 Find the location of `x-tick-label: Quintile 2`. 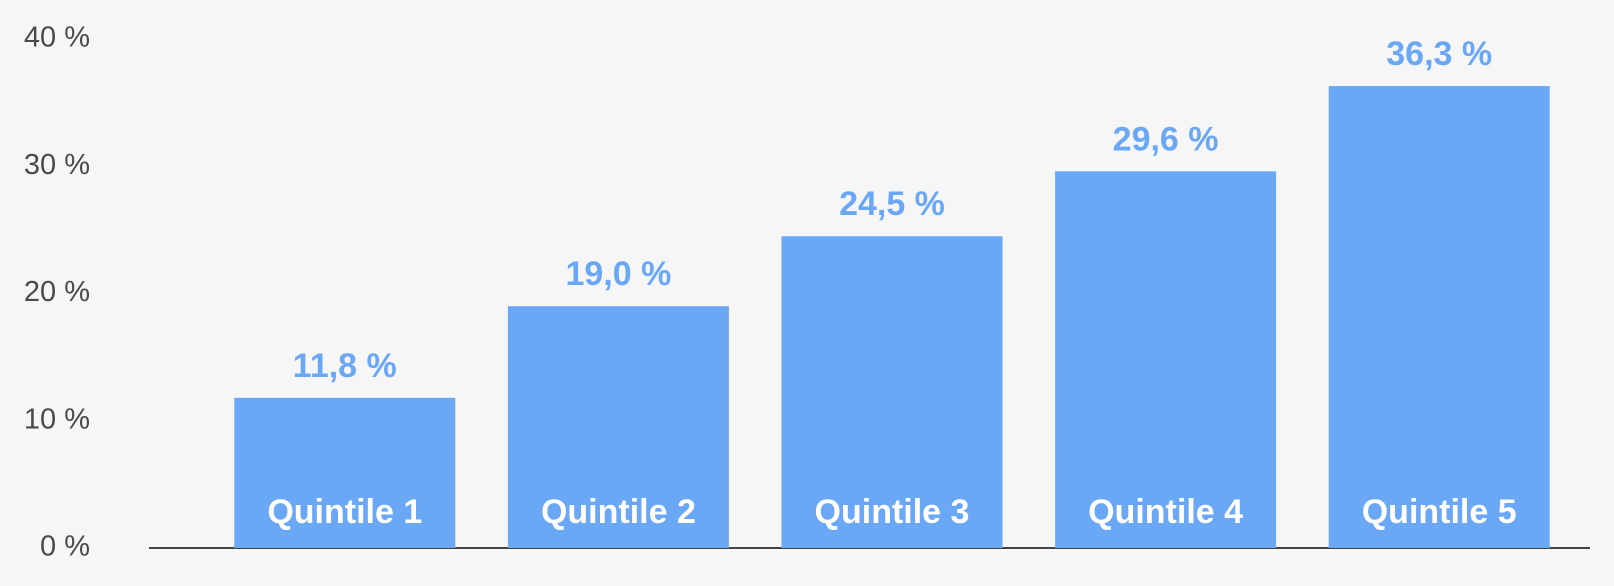

x-tick-label: Quintile 2 is located at coordinates (618, 512).